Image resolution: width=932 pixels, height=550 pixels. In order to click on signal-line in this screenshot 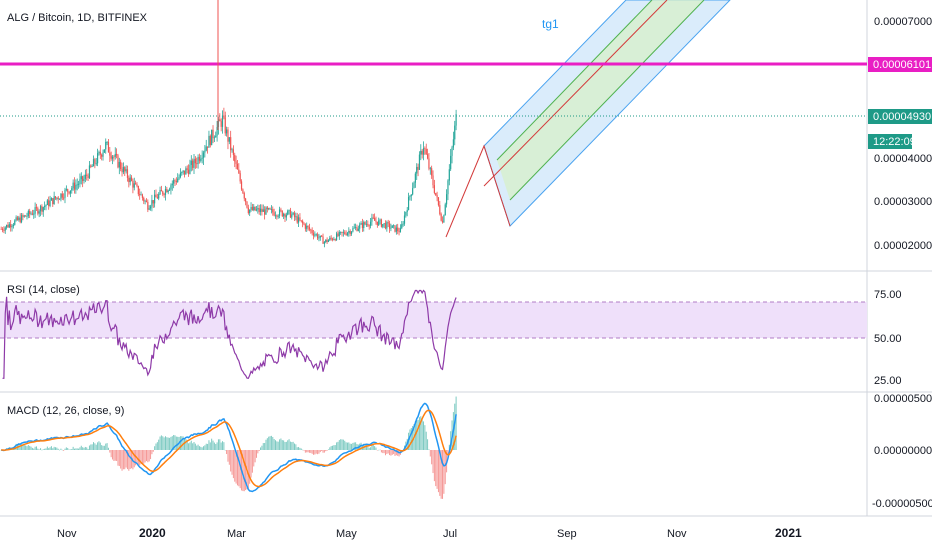, I will do `click(229, 448)`.